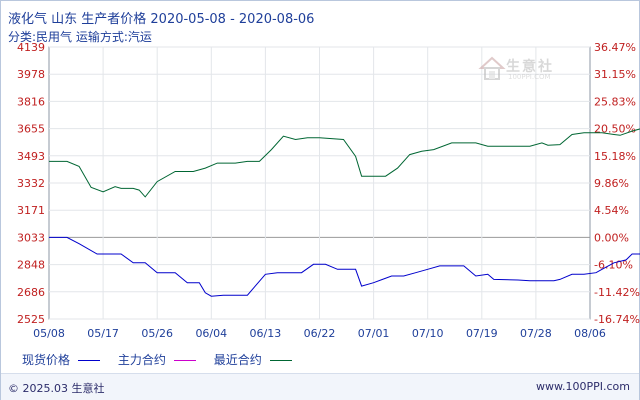 The height and width of the screenshot is (400, 640). I want to click on legend: 现货价格 主力合约 最近合约, so click(164, 359).